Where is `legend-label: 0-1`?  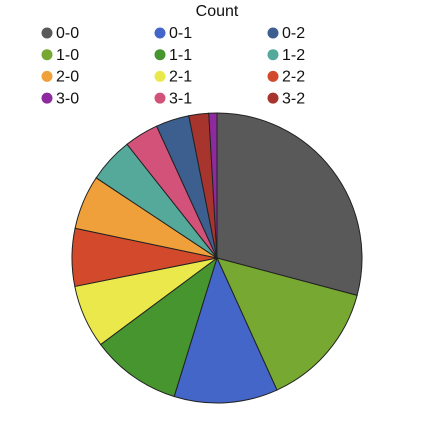 legend-label: 0-1 is located at coordinates (180, 33).